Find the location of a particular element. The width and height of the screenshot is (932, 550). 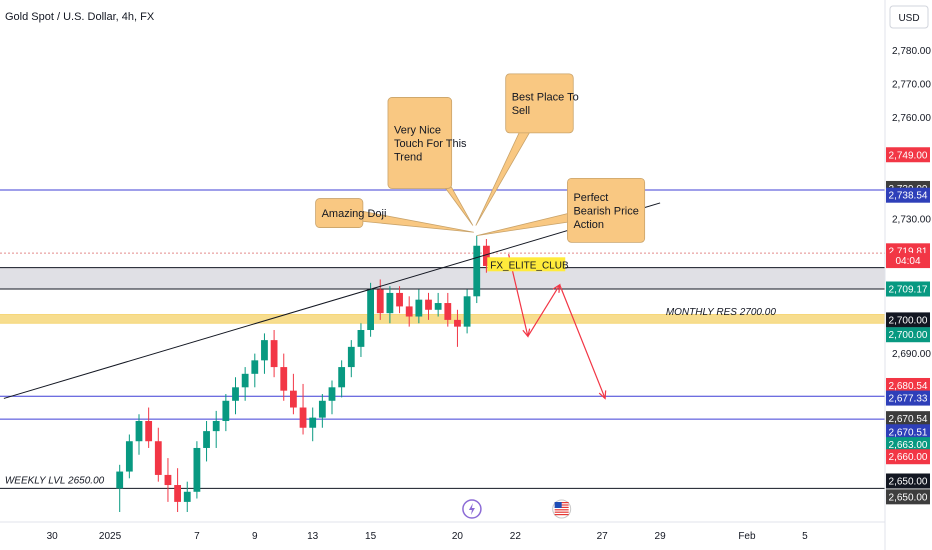

callout-text-3-2: Action is located at coordinates (588, 225).